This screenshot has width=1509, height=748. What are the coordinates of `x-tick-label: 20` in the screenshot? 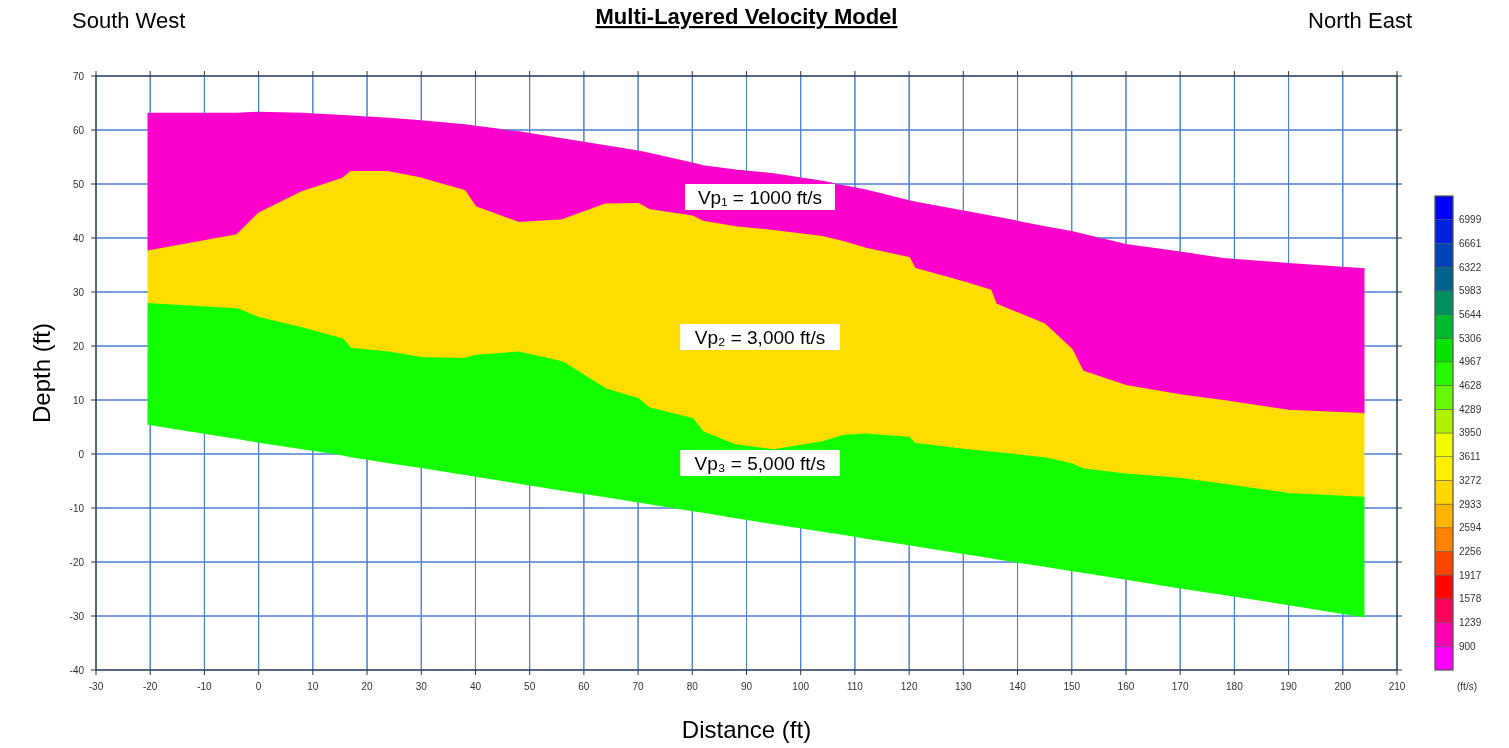 It's located at (367, 686).